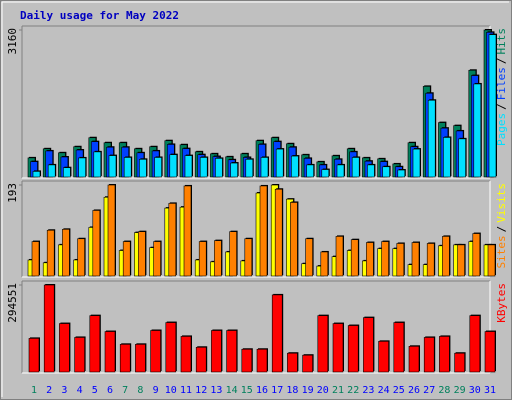  I want to click on x-tick-label: 18, so click(292, 390).